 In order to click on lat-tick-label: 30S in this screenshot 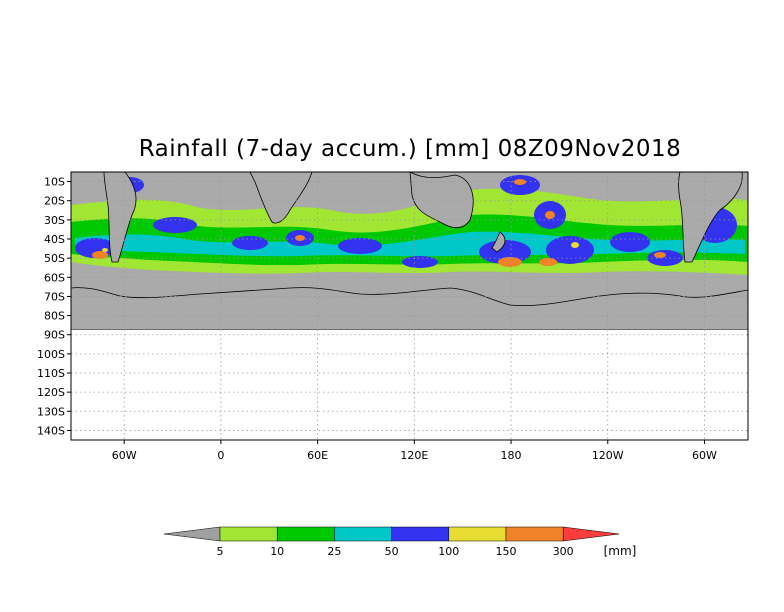, I will do `click(54, 220)`.